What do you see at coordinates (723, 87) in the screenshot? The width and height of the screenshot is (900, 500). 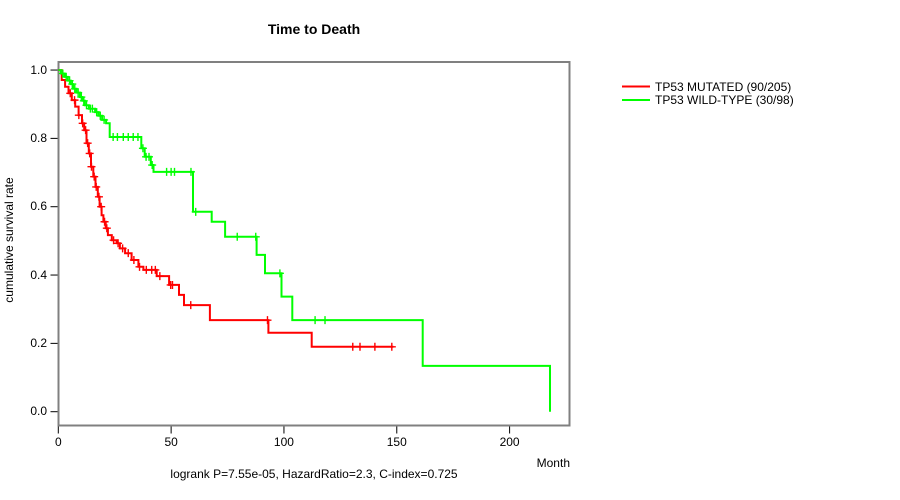 I see `legend-label-tp53-mutated: TP53 MUTATED (90/205)` at bounding box center [723, 87].